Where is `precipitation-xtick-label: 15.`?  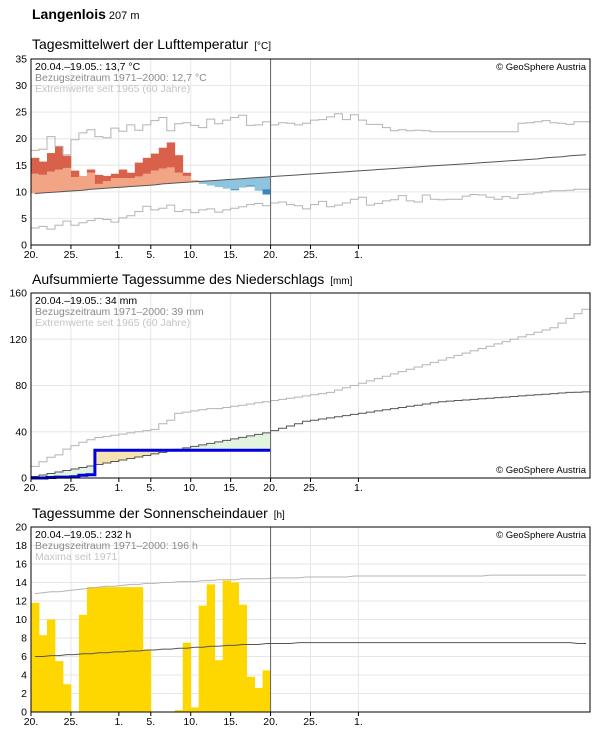 precipitation-xtick-label: 15. is located at coordinates (230, 488).